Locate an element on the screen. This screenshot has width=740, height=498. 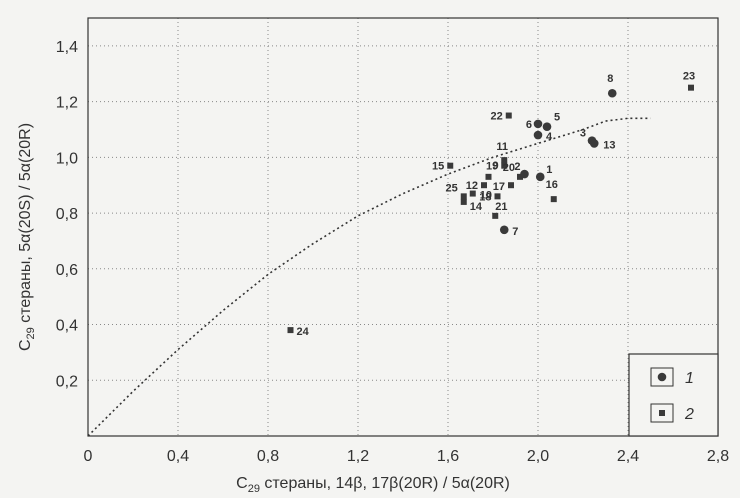
point-label-17: 17 is located at coordinates (499, 187).